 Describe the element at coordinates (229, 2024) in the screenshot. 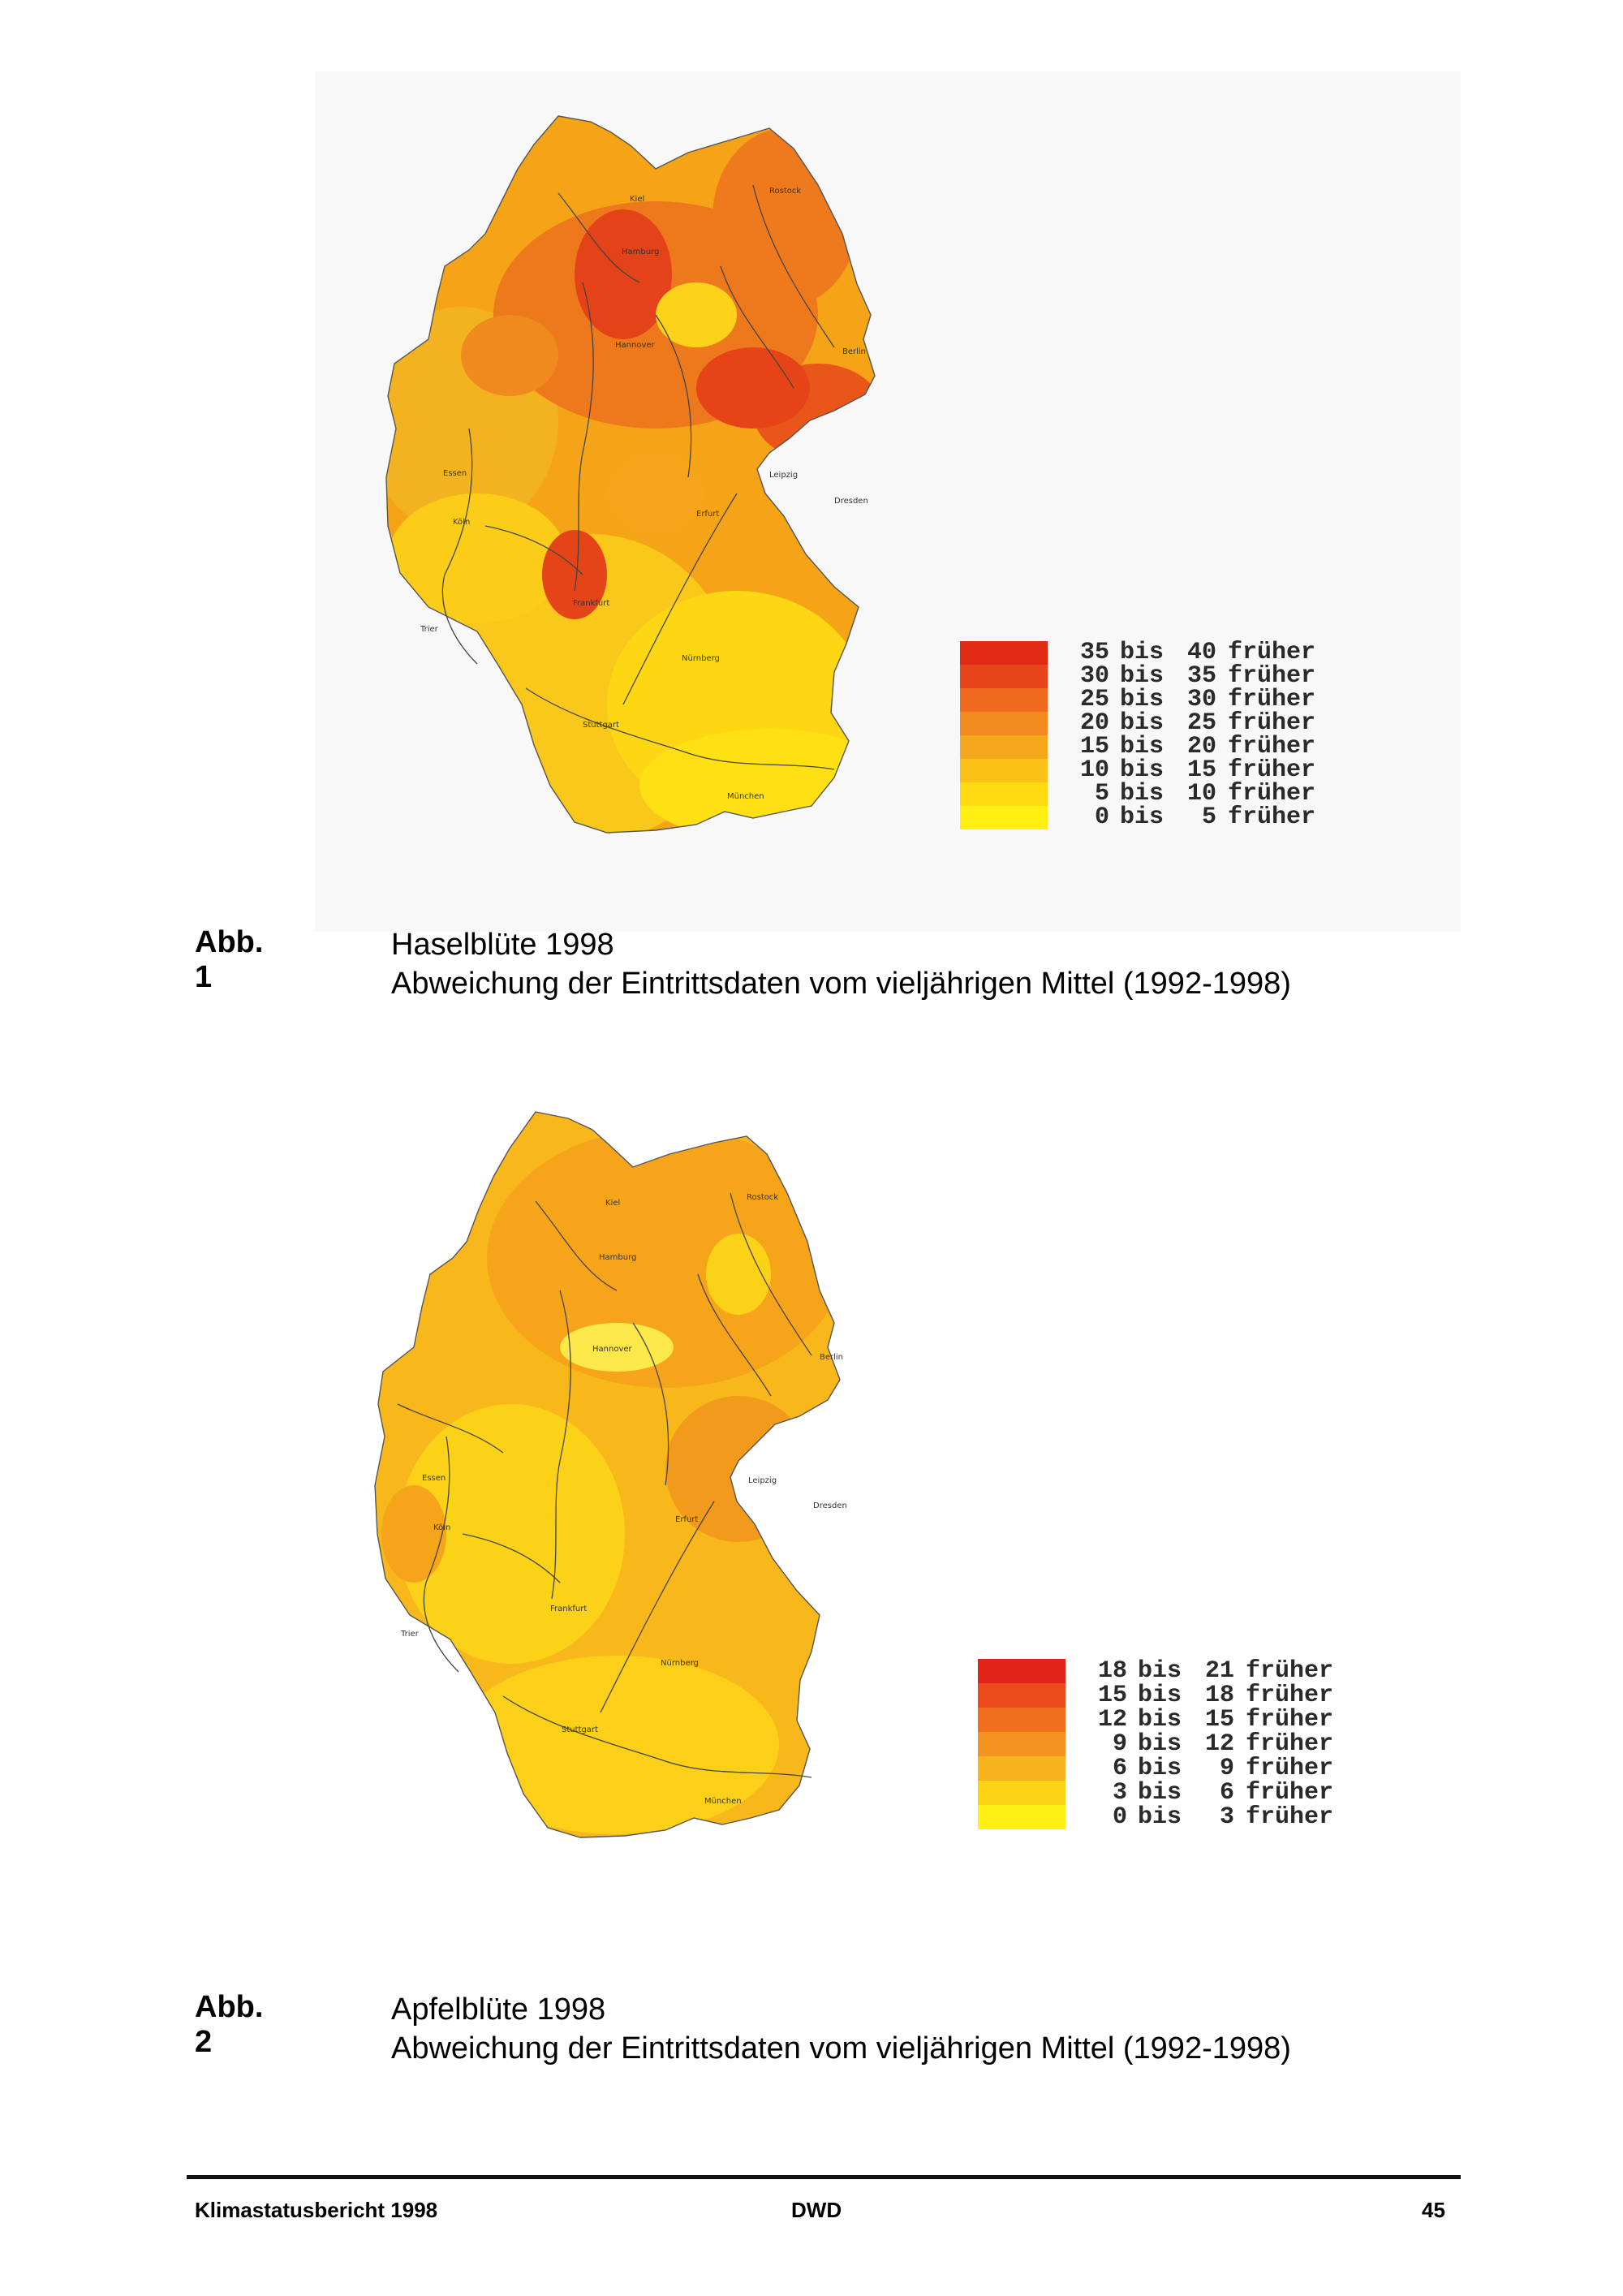

I see `figure-label: Abb. 2` at that location.